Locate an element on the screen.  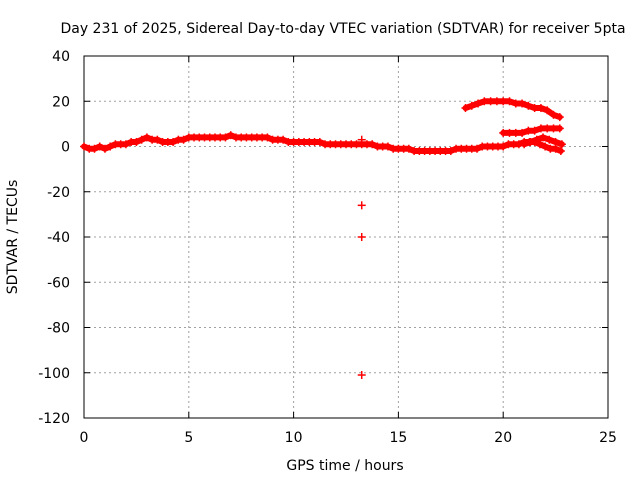
y-tick-label: -120 is located at coordinates (54, 419).